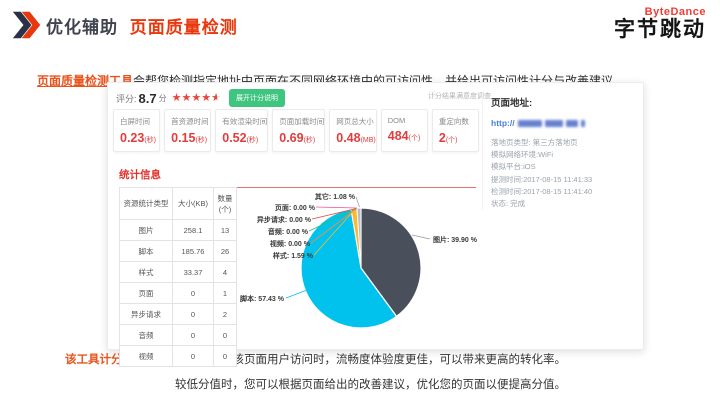  I want to click on cell-type: 音频, so click(146, 335).